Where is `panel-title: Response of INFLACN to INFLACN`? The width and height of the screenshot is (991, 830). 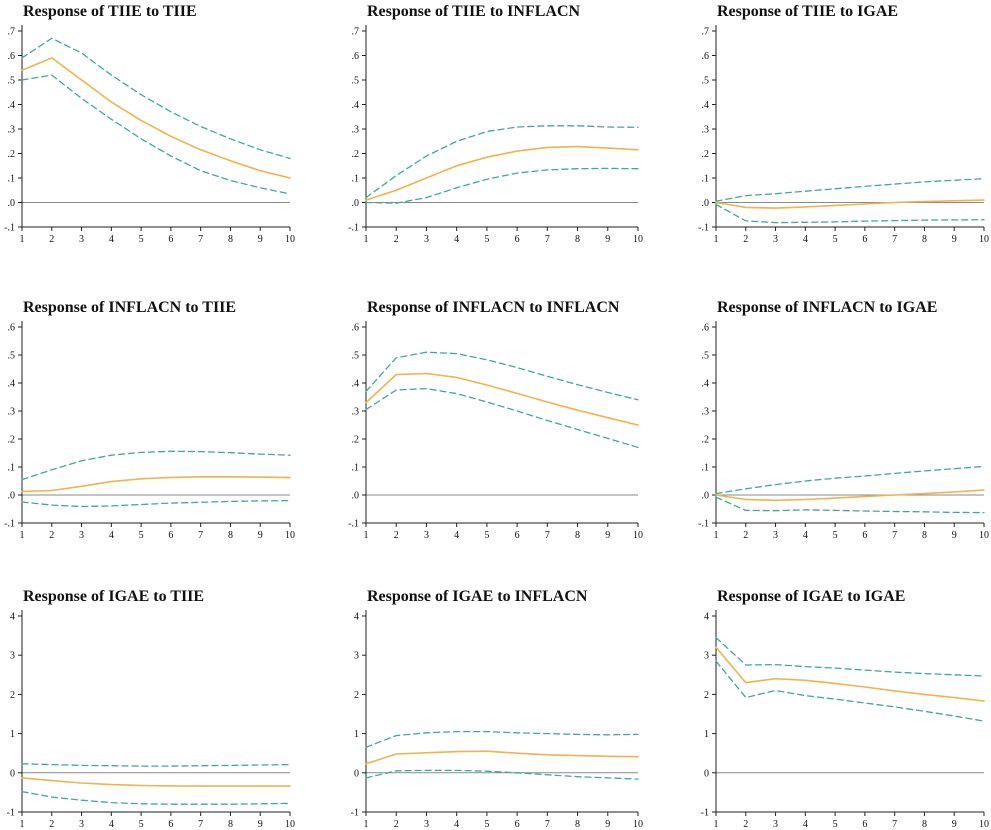 panel-title: Response of INFLACN to INFLACN is located at coordinates (493, 307).